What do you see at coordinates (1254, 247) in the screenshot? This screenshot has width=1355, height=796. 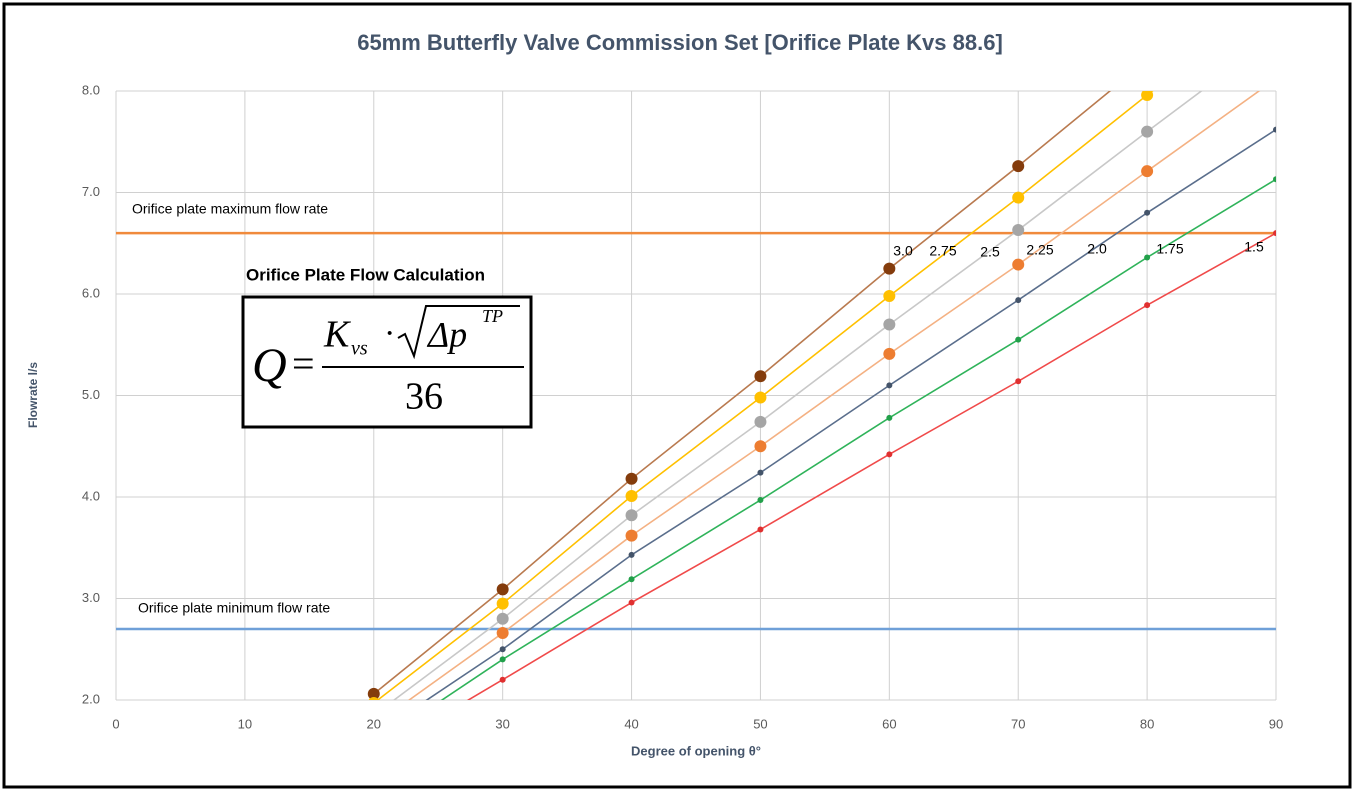 I see `series-label: 1.5` at bounding box center [1254, 247].